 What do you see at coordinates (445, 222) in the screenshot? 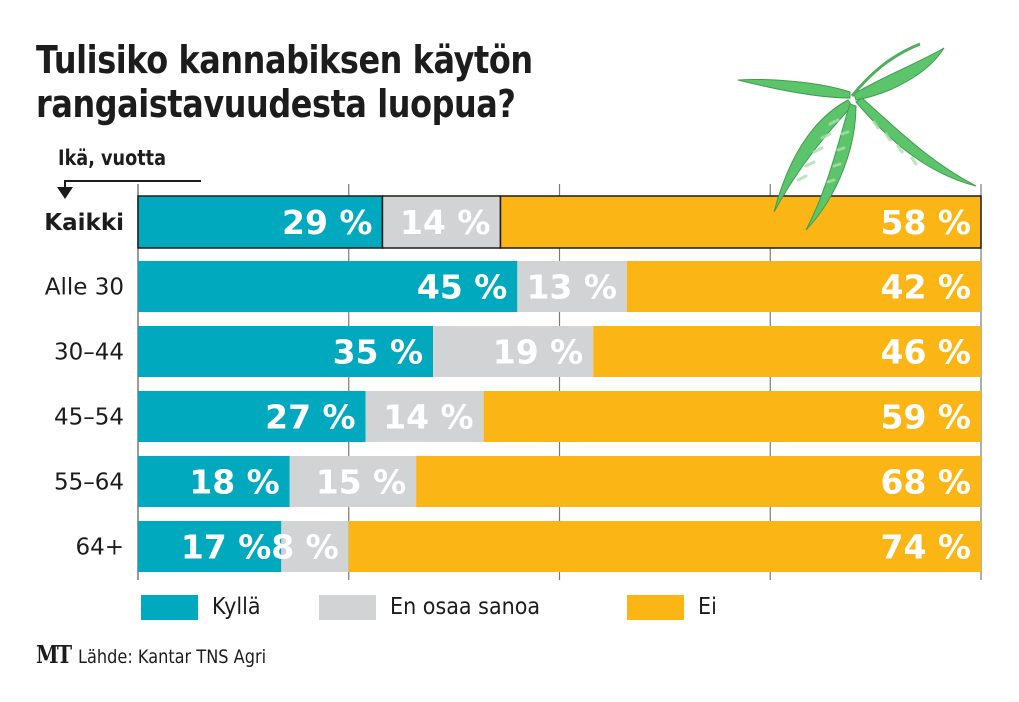
I see `value-label-en-osaa-sanoa-kaikki: 14 %` at bounding box center [445, 222].